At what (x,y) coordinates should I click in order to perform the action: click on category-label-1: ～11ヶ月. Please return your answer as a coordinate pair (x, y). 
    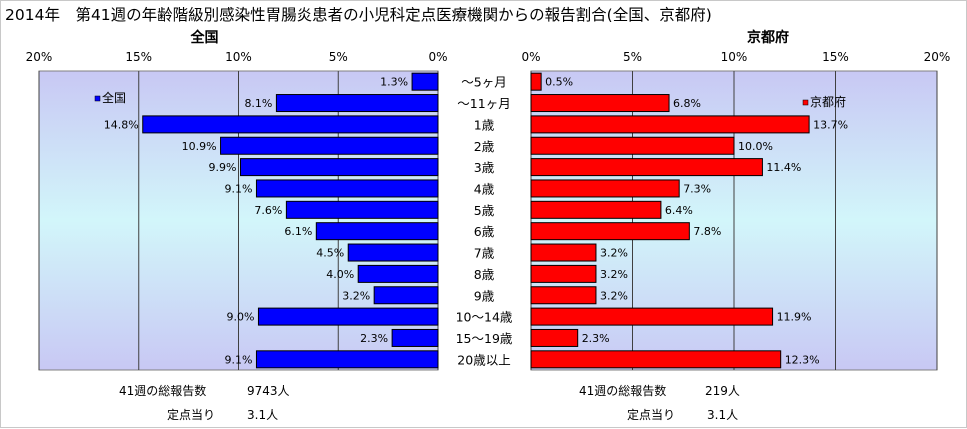
    Looking at the image, I should click on (483, 103).